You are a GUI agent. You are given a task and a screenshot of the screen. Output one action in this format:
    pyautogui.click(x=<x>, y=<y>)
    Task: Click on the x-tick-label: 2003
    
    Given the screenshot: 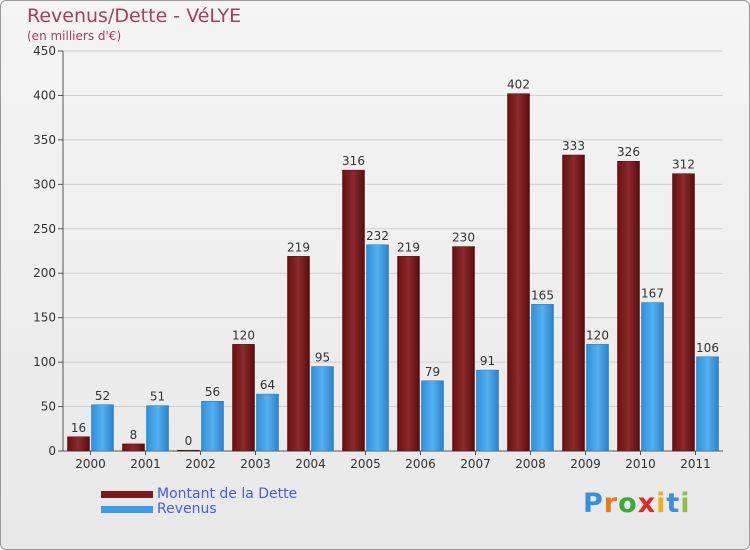 What is the action you would take?
    pyautogui.click(x=255, y=464)
    